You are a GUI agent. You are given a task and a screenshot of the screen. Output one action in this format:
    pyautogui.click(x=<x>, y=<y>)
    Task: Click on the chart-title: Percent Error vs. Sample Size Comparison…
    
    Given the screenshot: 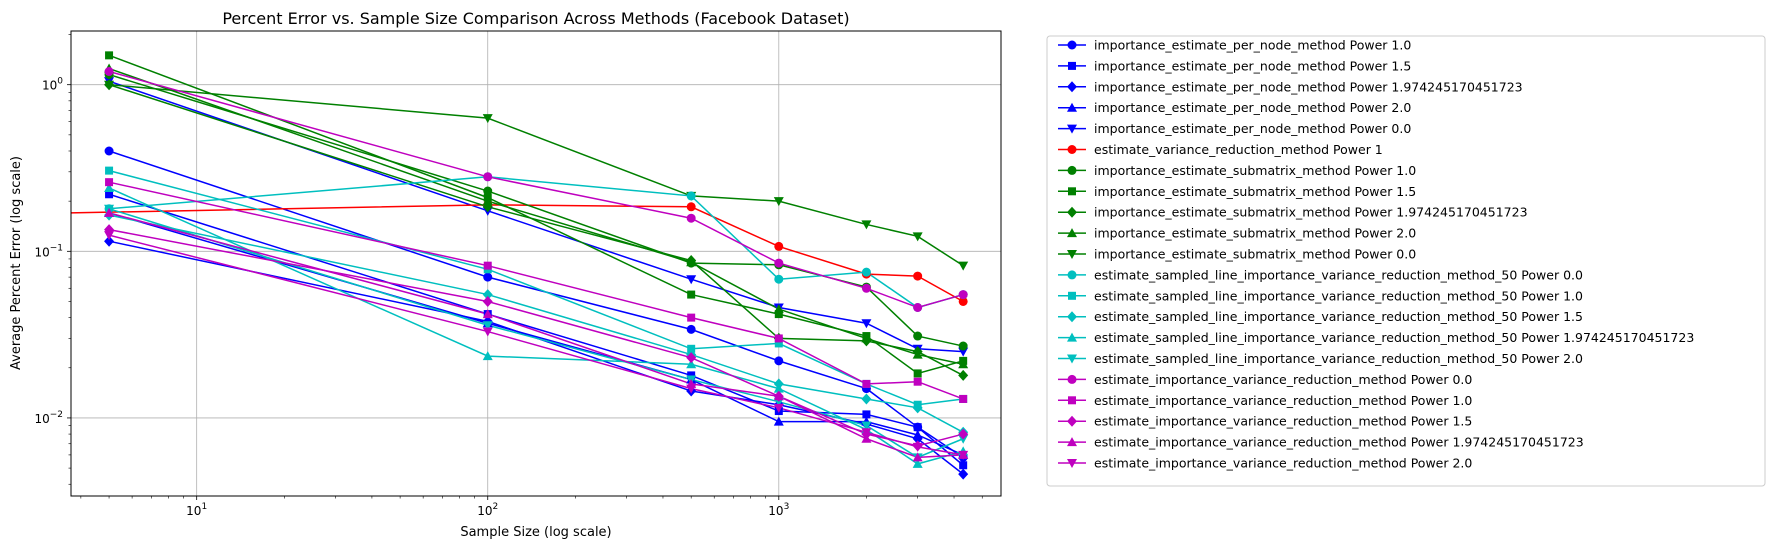 What is the action you would take?
    pyautogui.click(x=535, y=18)
    